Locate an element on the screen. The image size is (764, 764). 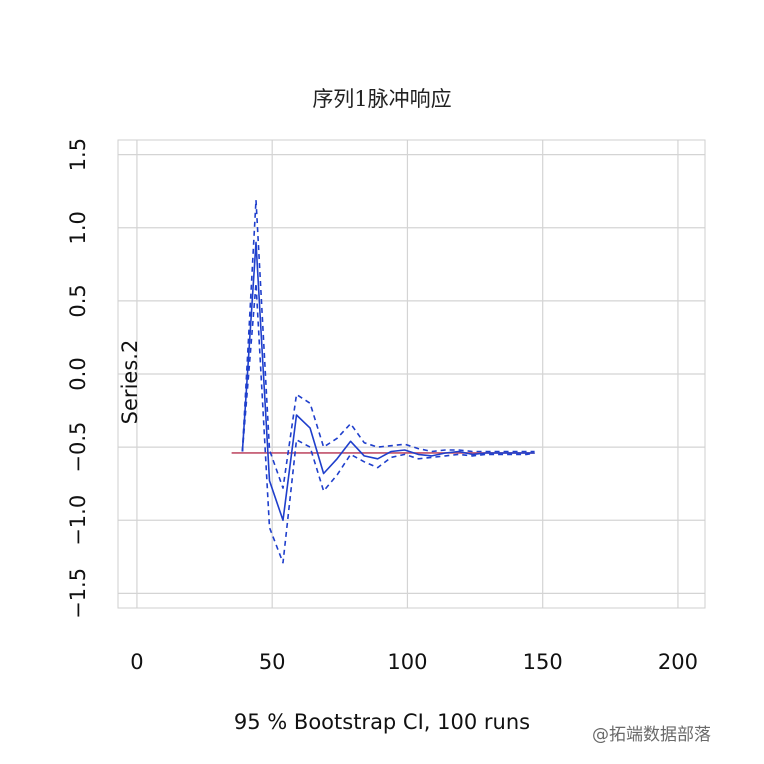
series-line-upper-ci is located at coordinates (388, 344).